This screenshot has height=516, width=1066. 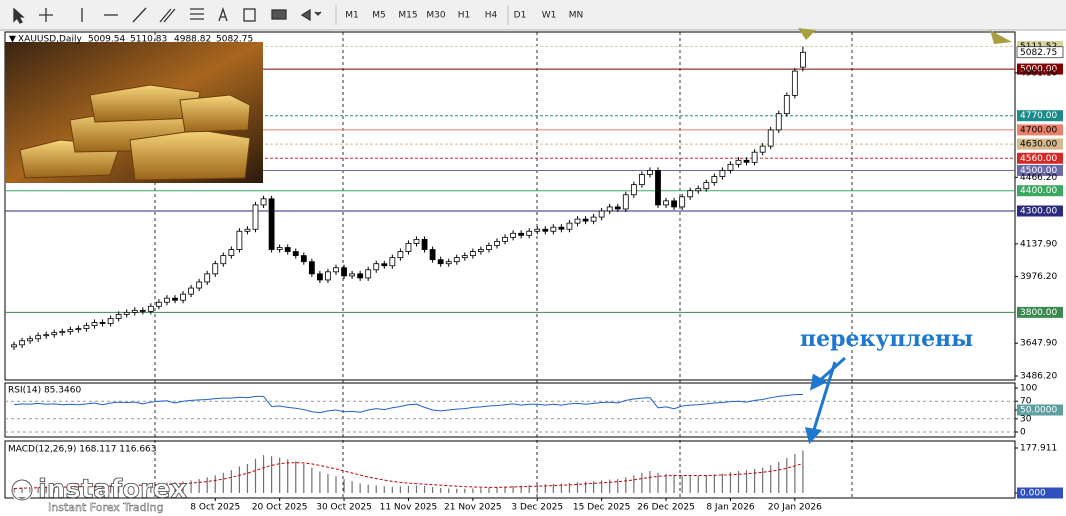 What do you see at coordinates (1038, 116) in the screenshot?
I see `level-label: 4770.00` at bounding box center [1038, 116].